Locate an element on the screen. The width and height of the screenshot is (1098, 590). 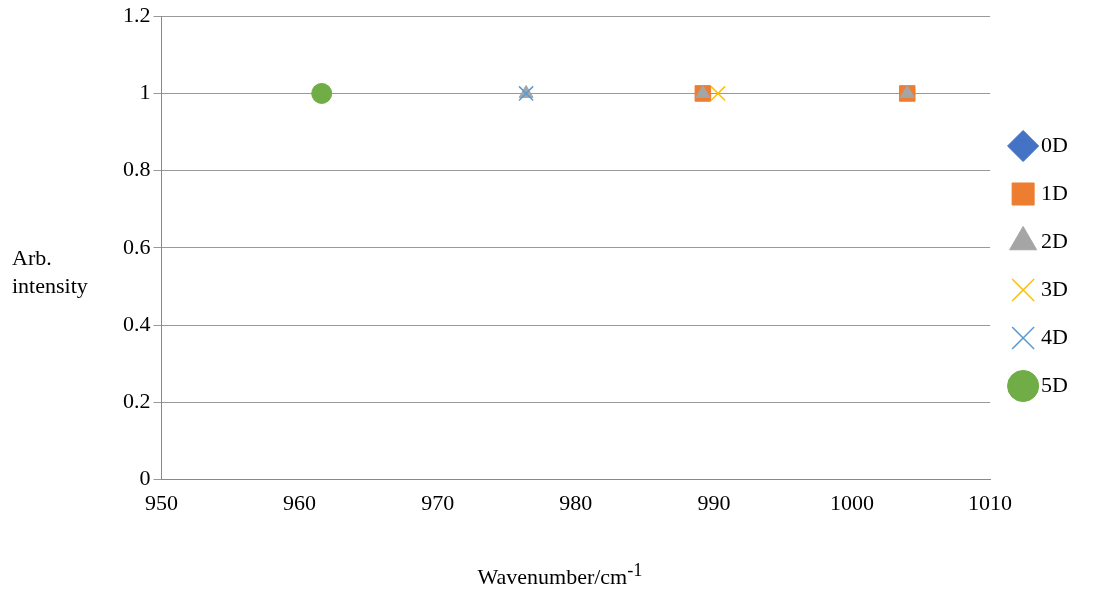
y-tick-label: 0.2 is located at coordinates (137, 401).